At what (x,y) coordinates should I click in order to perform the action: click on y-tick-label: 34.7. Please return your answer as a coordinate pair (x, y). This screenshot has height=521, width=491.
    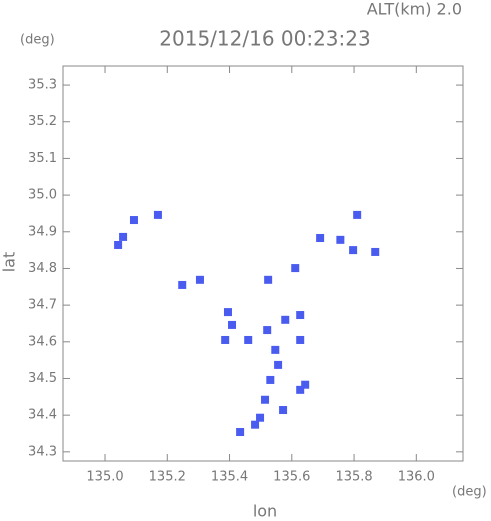
    Looking at the image, I should click on (42, 305).